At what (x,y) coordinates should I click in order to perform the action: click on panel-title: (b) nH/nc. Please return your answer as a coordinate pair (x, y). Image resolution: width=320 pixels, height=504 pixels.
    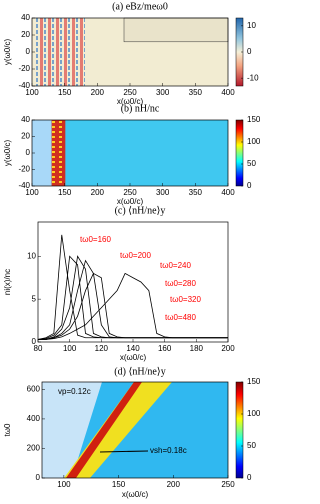
    Looking at the image, I should click on (140, 108).